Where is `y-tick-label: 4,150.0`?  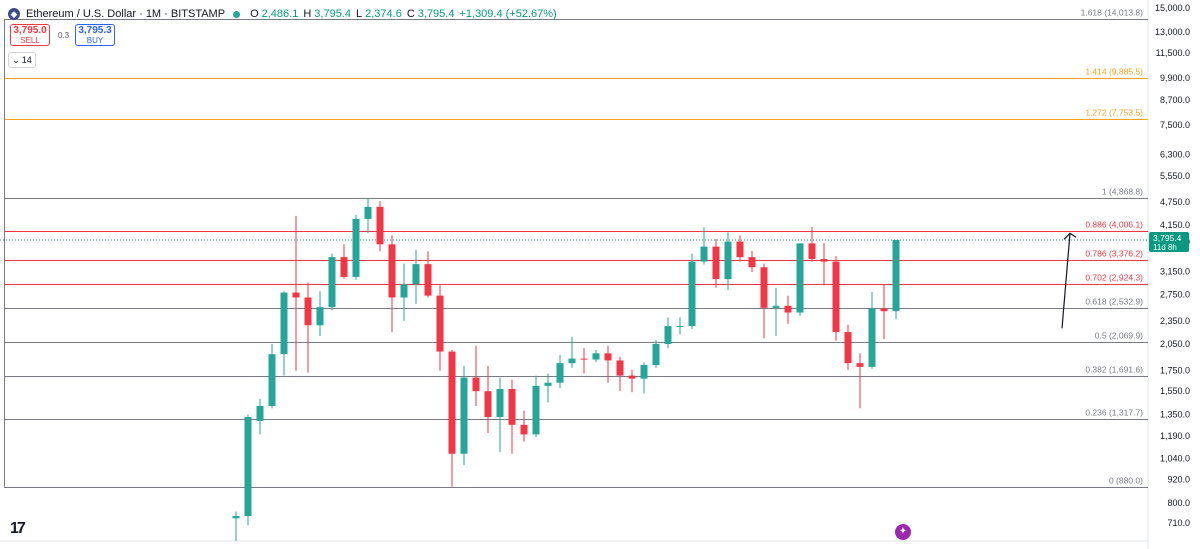
y-tick-label: 4,150.0 is located at coordinates (1175, 225).